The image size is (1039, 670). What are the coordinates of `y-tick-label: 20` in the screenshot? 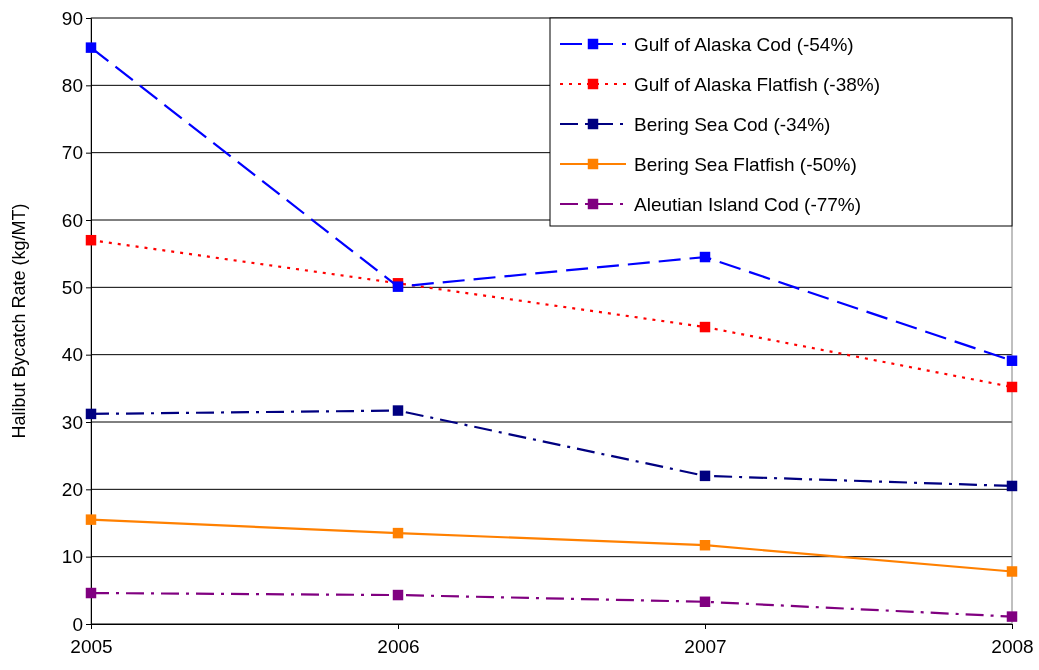 It's located at (72, 489).